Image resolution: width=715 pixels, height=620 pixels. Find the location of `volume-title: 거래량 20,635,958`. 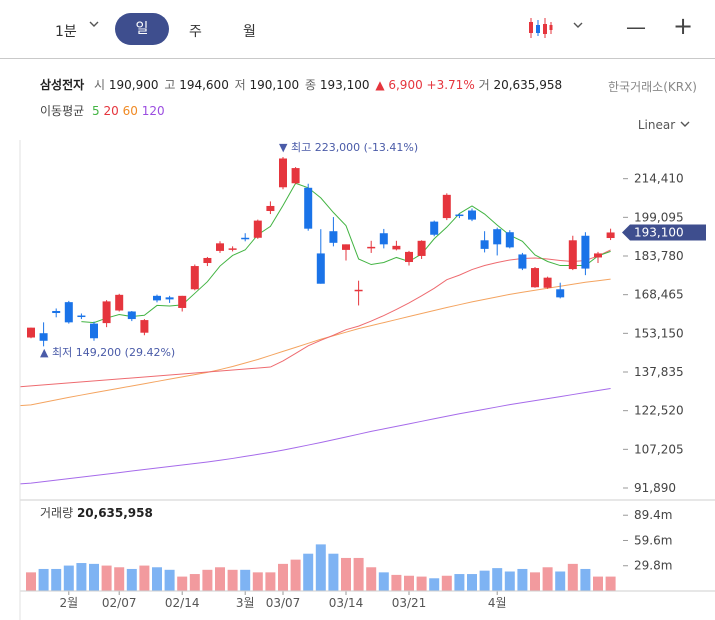

volume-title: 거래량 20,635,958 is located at coordinates (96, 513).